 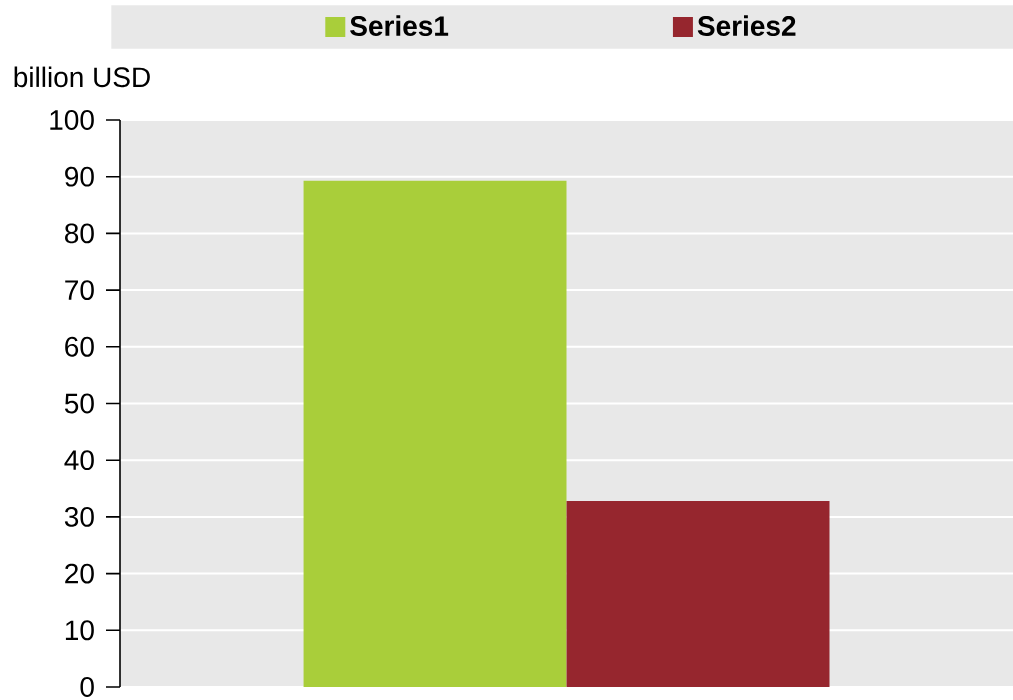 What do you see at coordinates (79, 233) in the screenshot?
I see `y-tick-label: 80` at bounding box center [79, 233].